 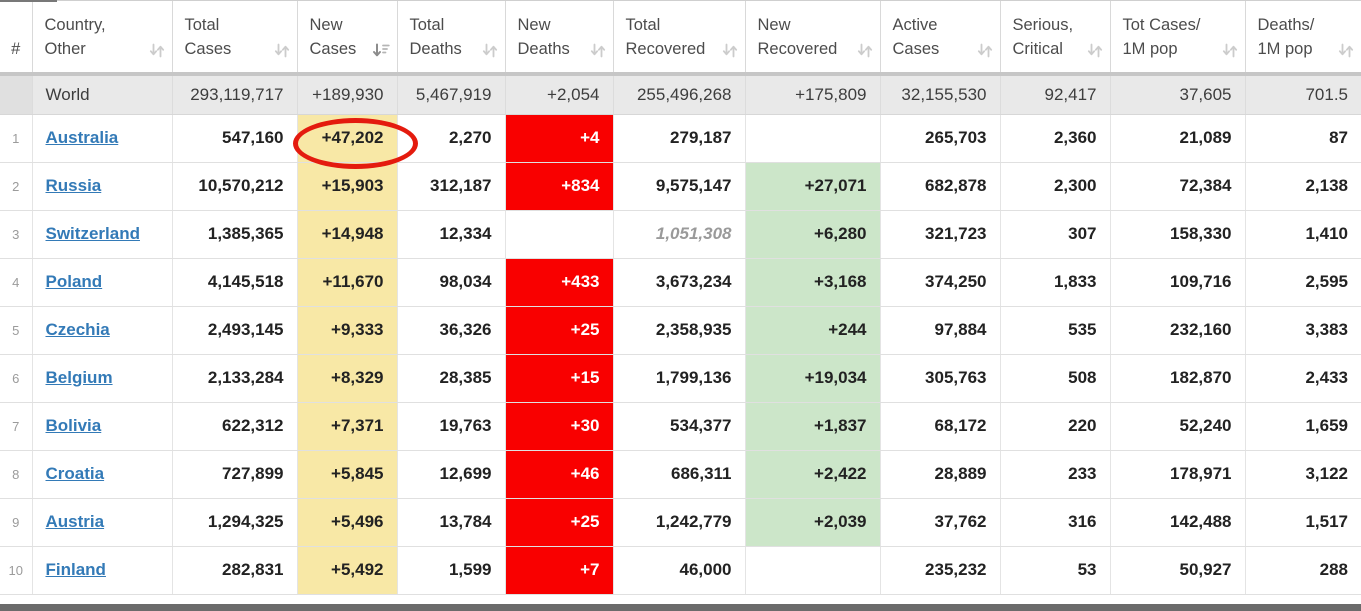 What do you see at coordinates (813, 234) in the screenshot?
I see `new-recovered-cell: +6,280` at bounding box center [813, 234].